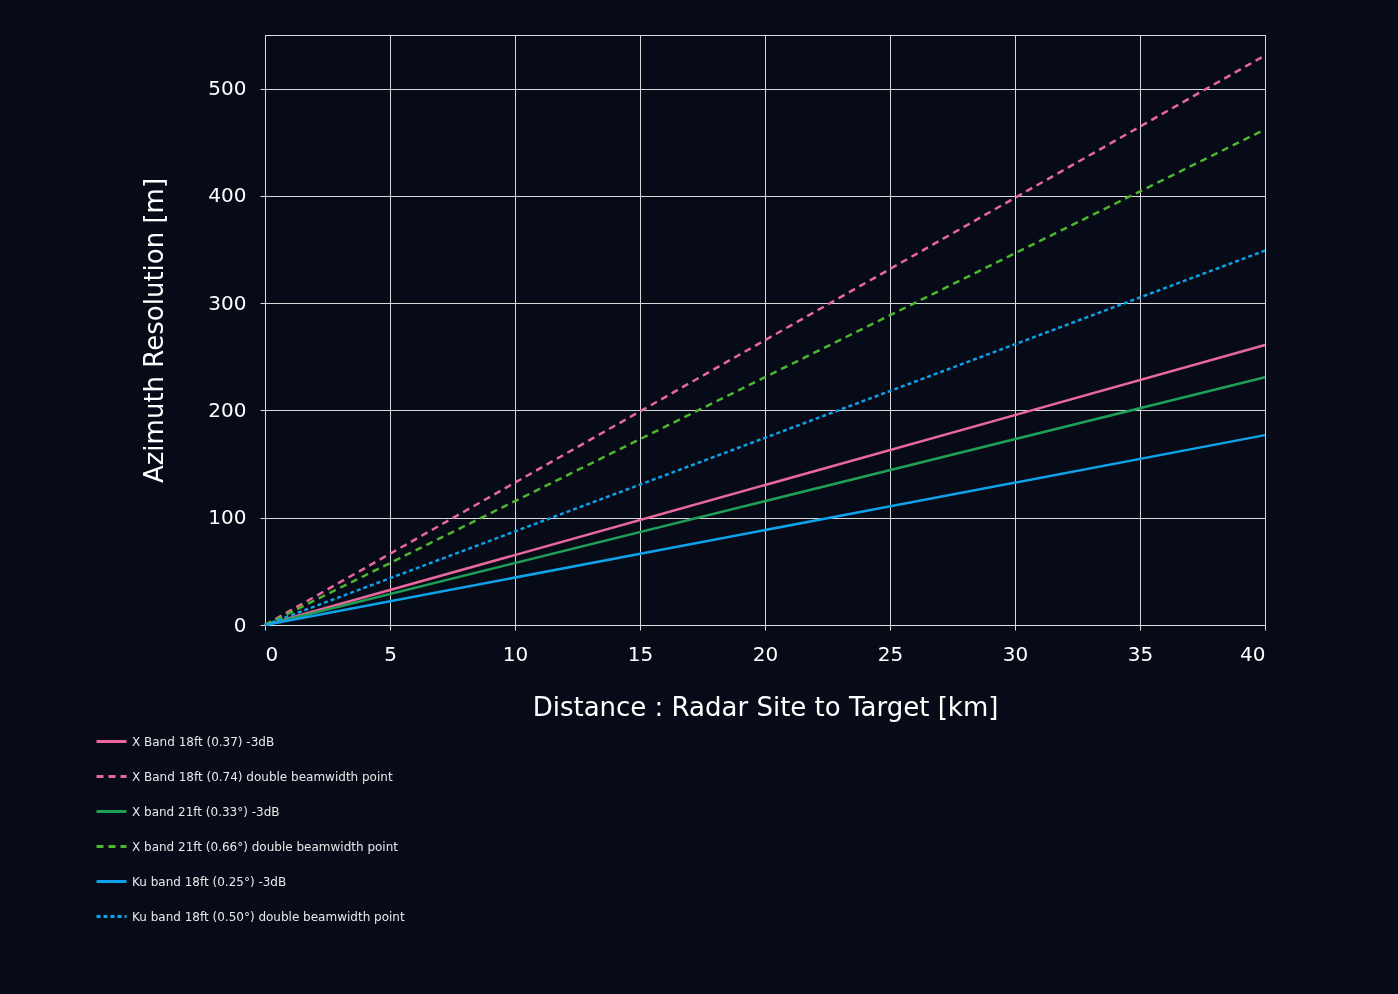 The image size is (1398, 994). I want to click on legend-label: Ku band 18ft (0.50°) double beamwidth point, so click(268, 916).